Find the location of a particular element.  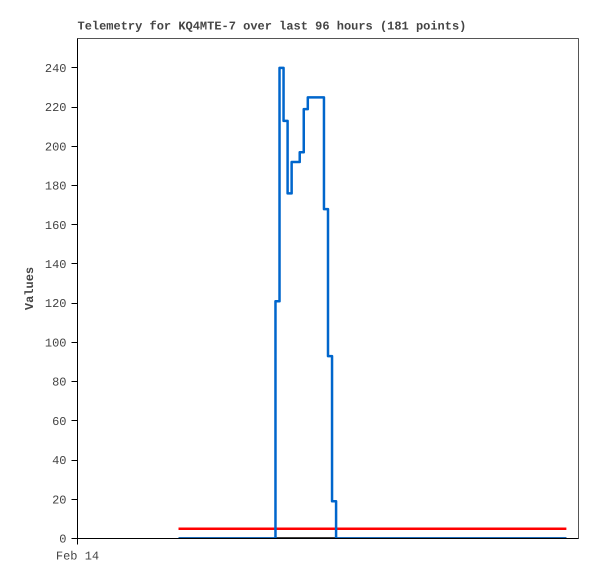

y-tick-label: 180 is located at coordinates (55, 187).